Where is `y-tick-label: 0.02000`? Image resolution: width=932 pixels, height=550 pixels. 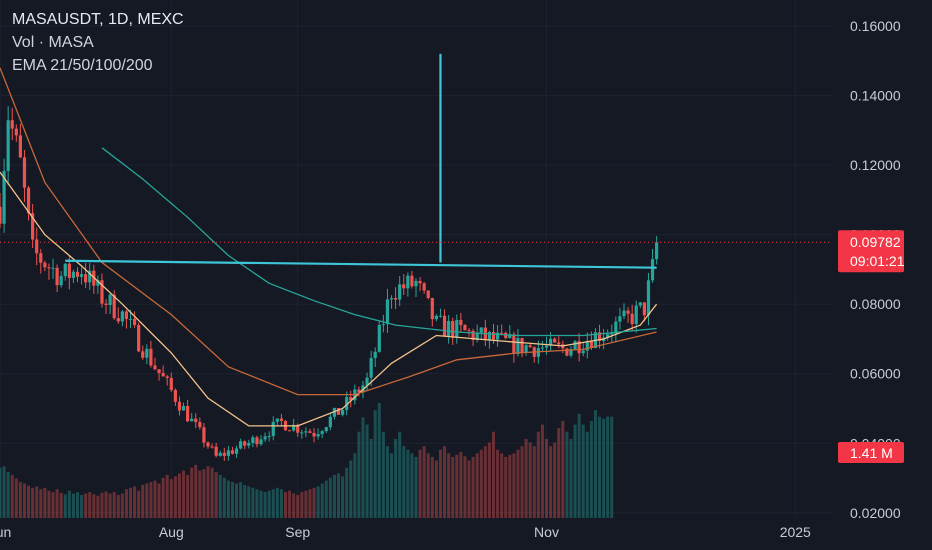
y-tick-label: 0.02000 is located at coordinates (875, 513).